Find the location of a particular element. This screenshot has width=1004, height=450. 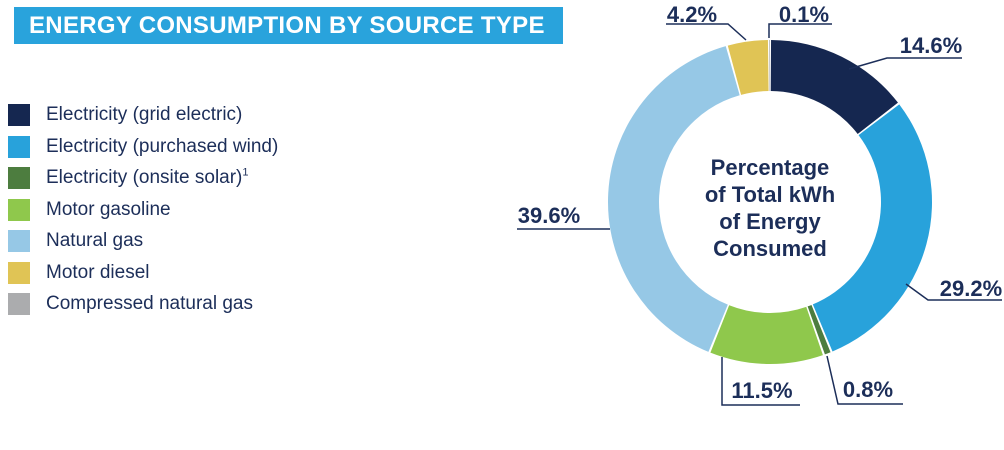

header-banner: ENERGY CONSUMPTION BY SOURCE TYPE is located at coordinates (288, 25).